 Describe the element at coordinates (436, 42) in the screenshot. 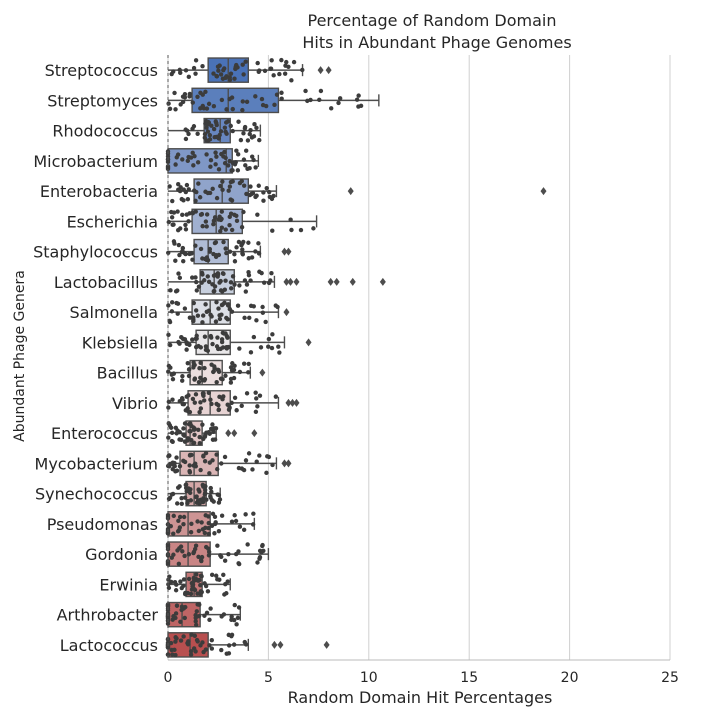

I see `chart-title-line-2: Hits in Abundant Phage Genomes` at that location.